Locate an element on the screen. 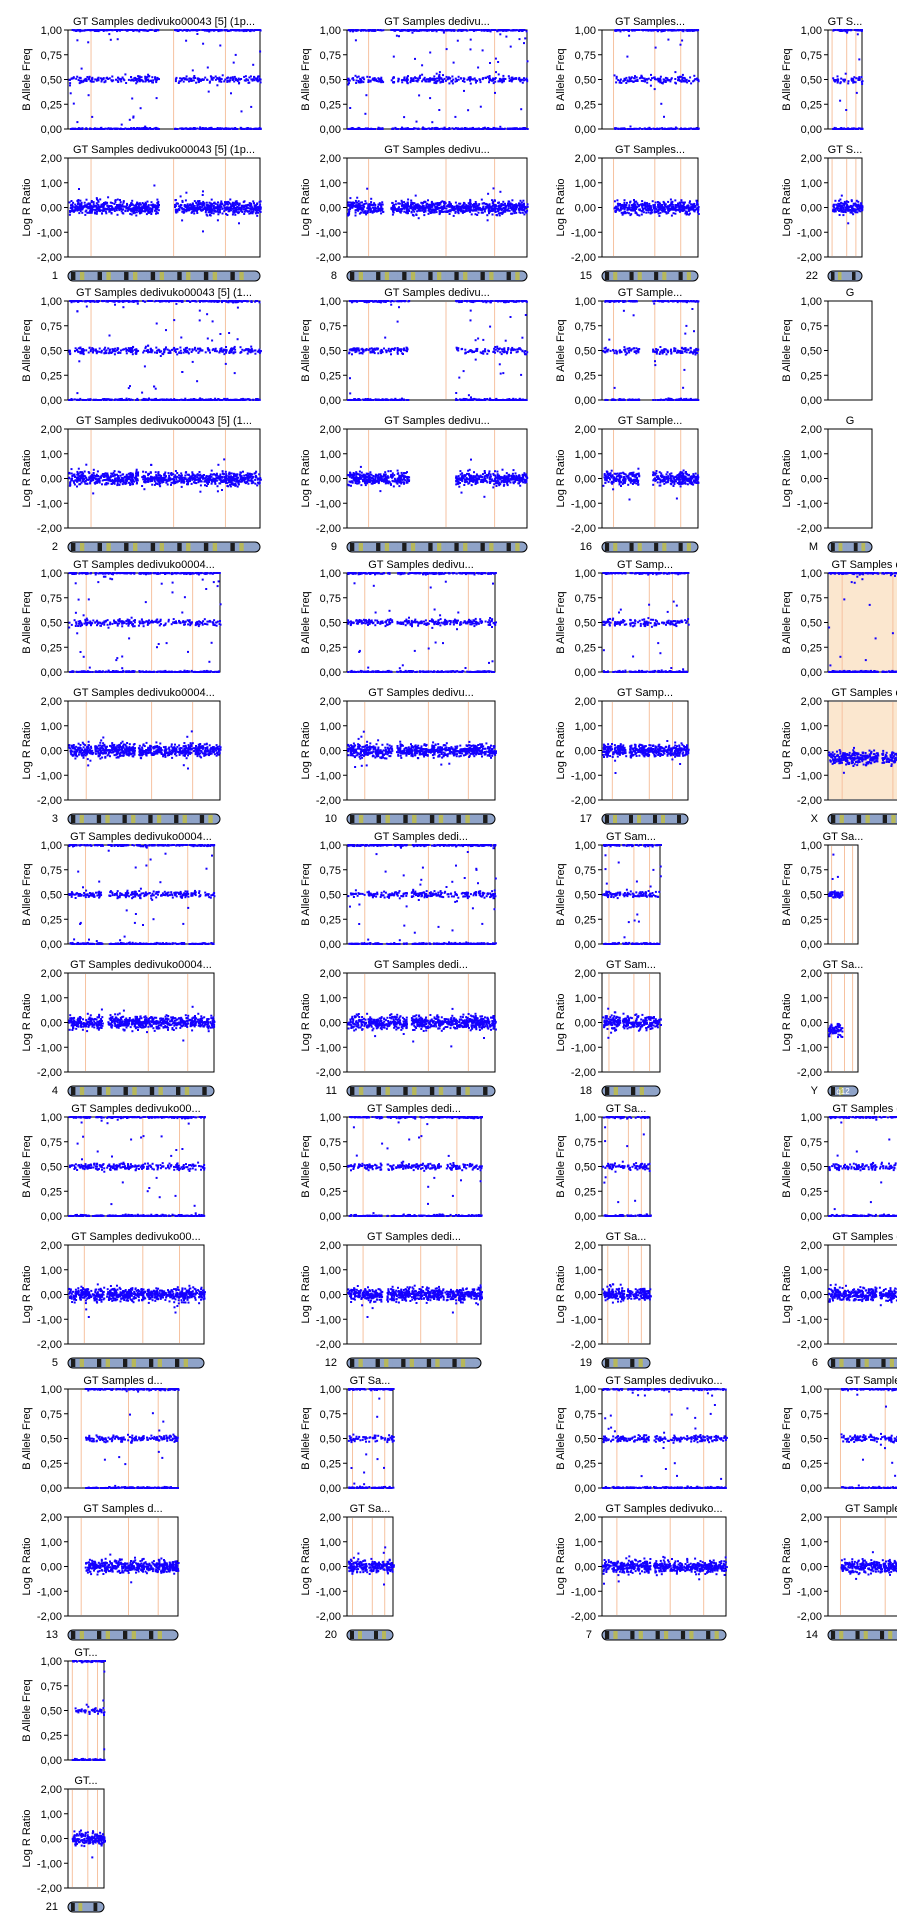 The height and width of the screenshot is (1932, 897). lrr-tick-label: -1,00 is located at coordinates (809, 233).